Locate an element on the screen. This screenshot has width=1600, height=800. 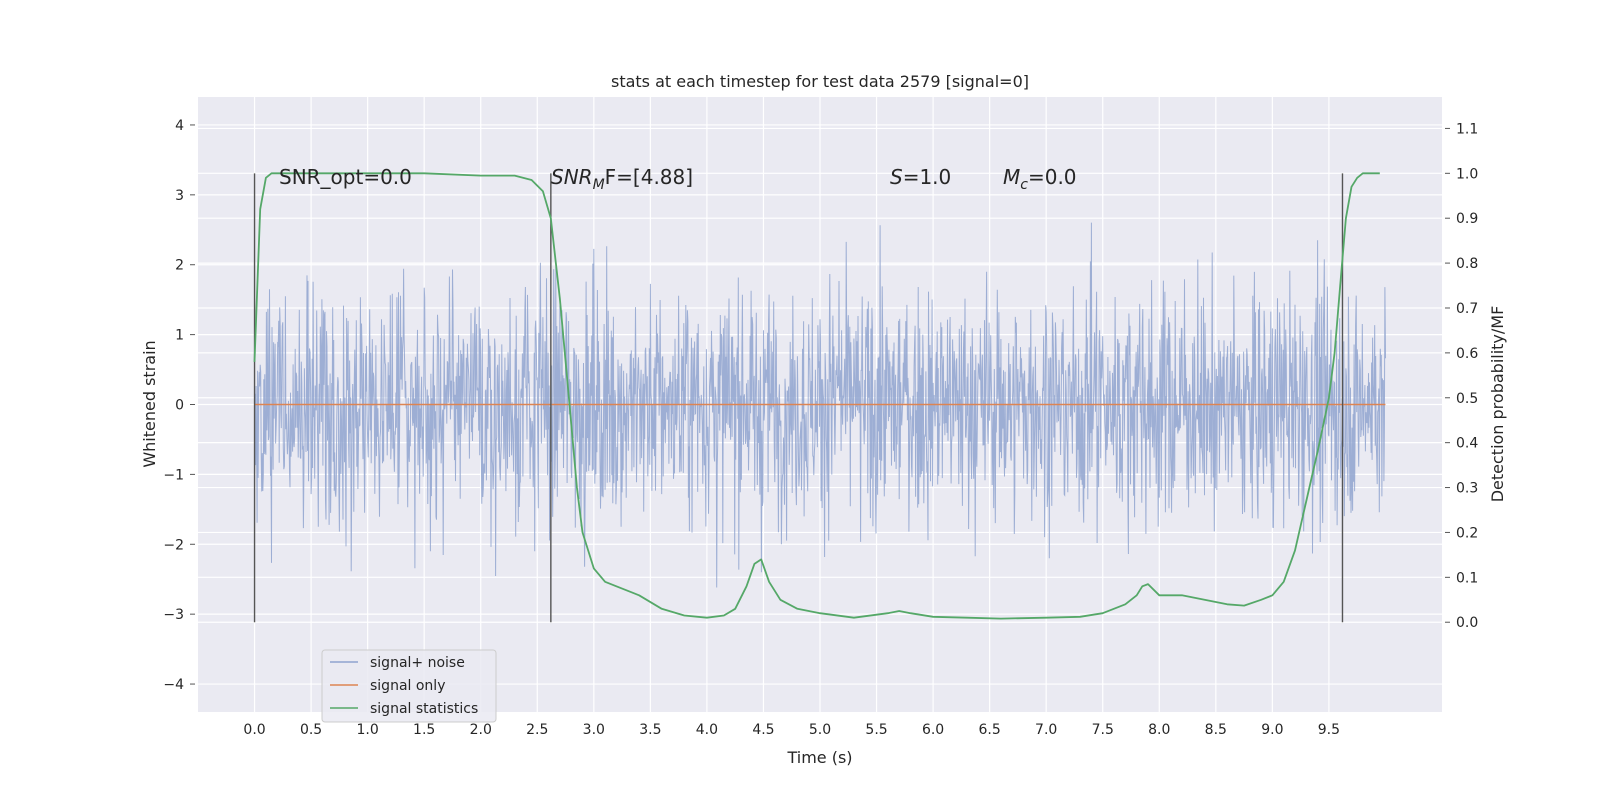
annotation-s-main: S is located at coordinates (896, 177).